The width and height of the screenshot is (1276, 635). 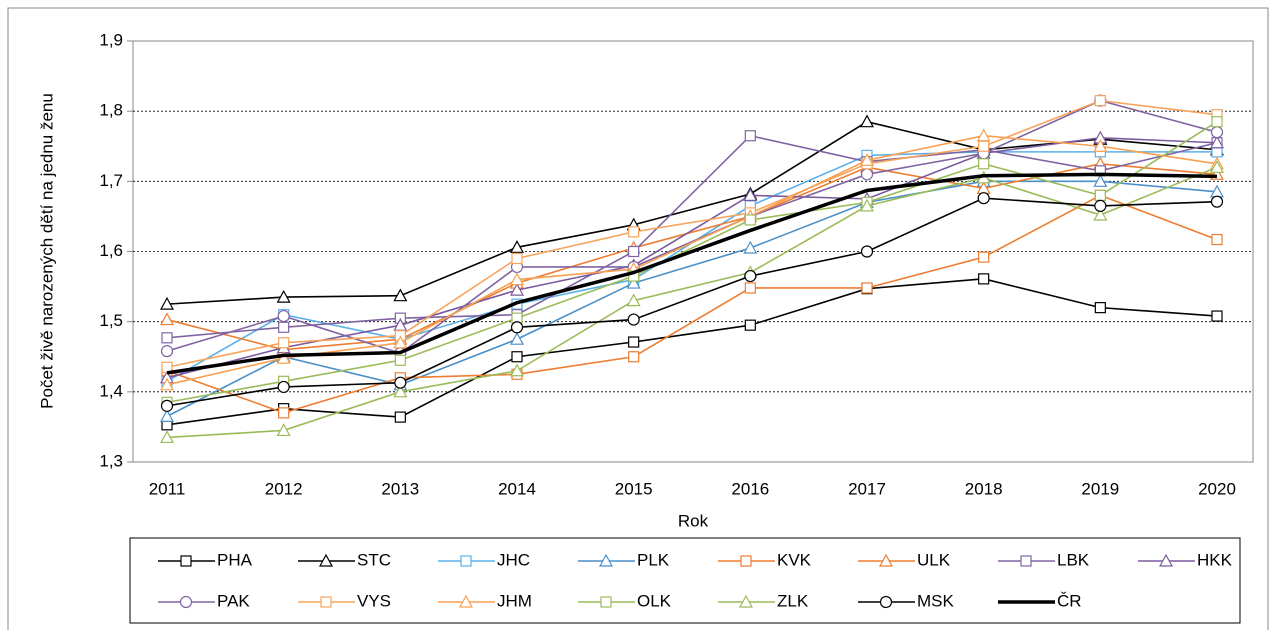 What do you see at coordinates (634, 488) in the screenshot?
I see `x-tick-label: 2015` at bounding box center [634, 488].